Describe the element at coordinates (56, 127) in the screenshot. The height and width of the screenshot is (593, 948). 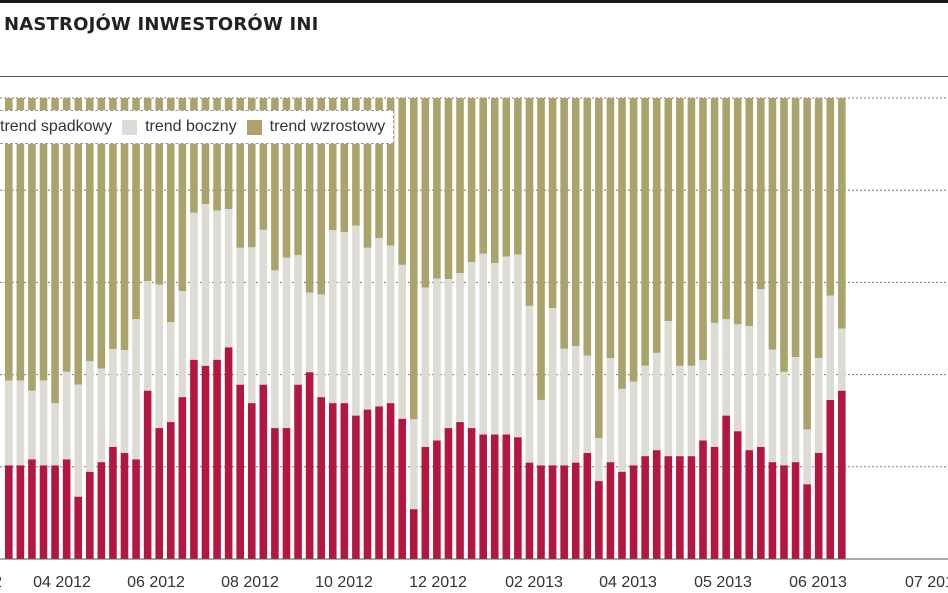
I see `legend-item-trend-spadkowy: trend spadkowy` at that location.